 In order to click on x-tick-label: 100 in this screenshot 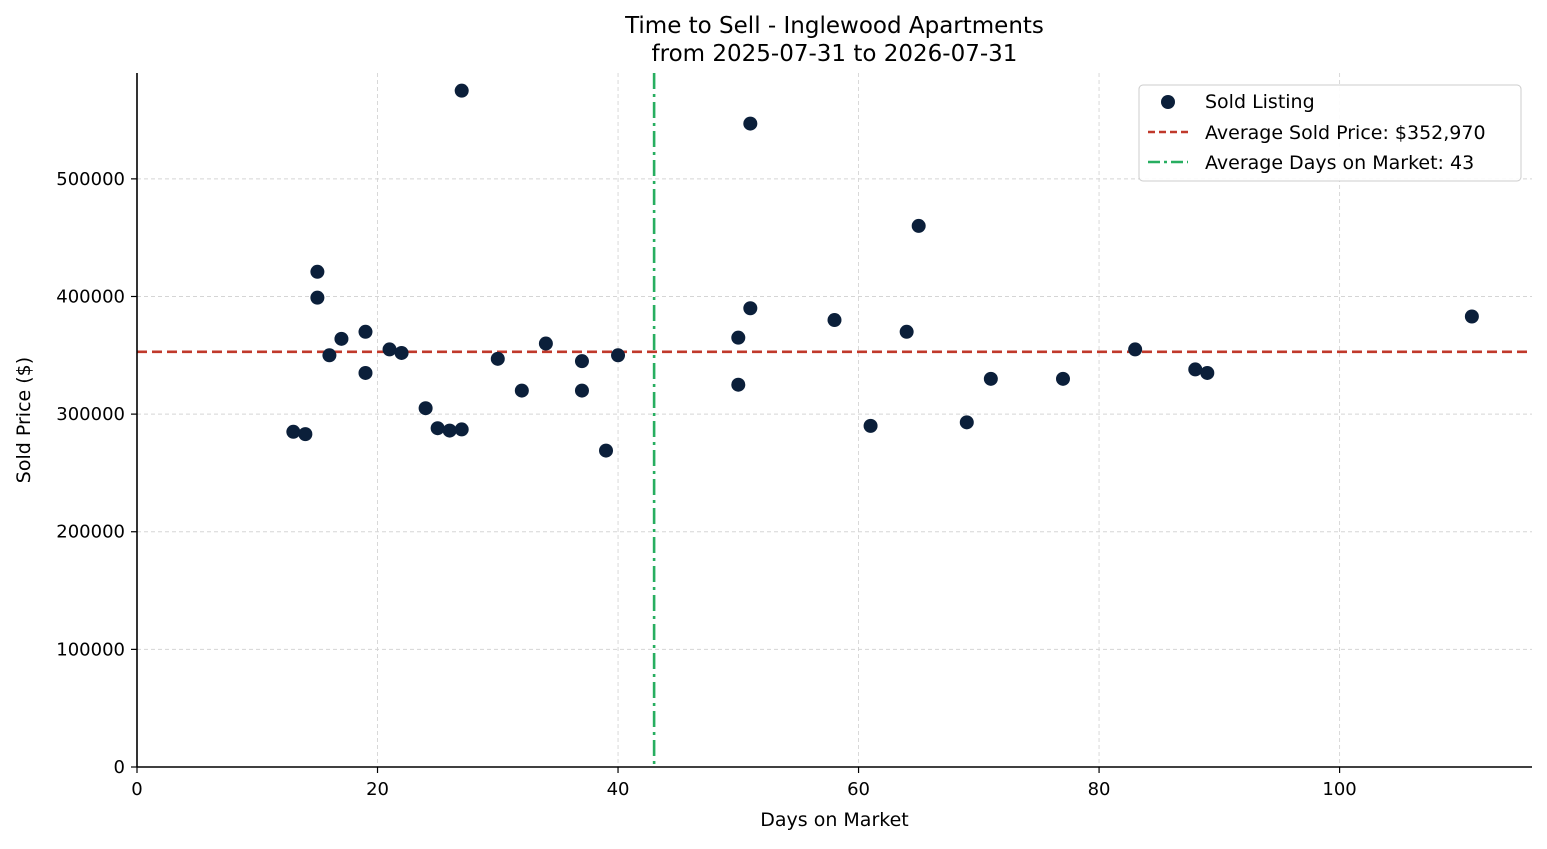, I will do `click(1339, 789)`.